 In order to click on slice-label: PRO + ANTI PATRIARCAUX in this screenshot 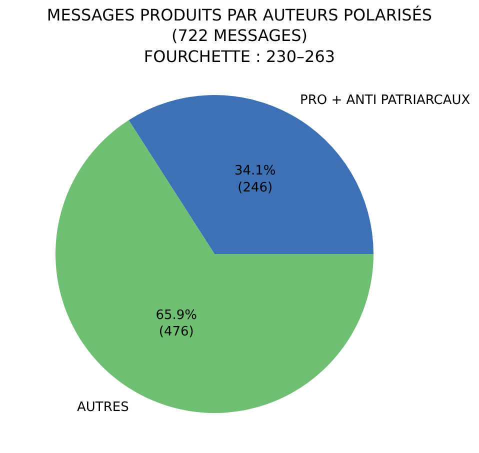, I will do `click(385, 100)`.